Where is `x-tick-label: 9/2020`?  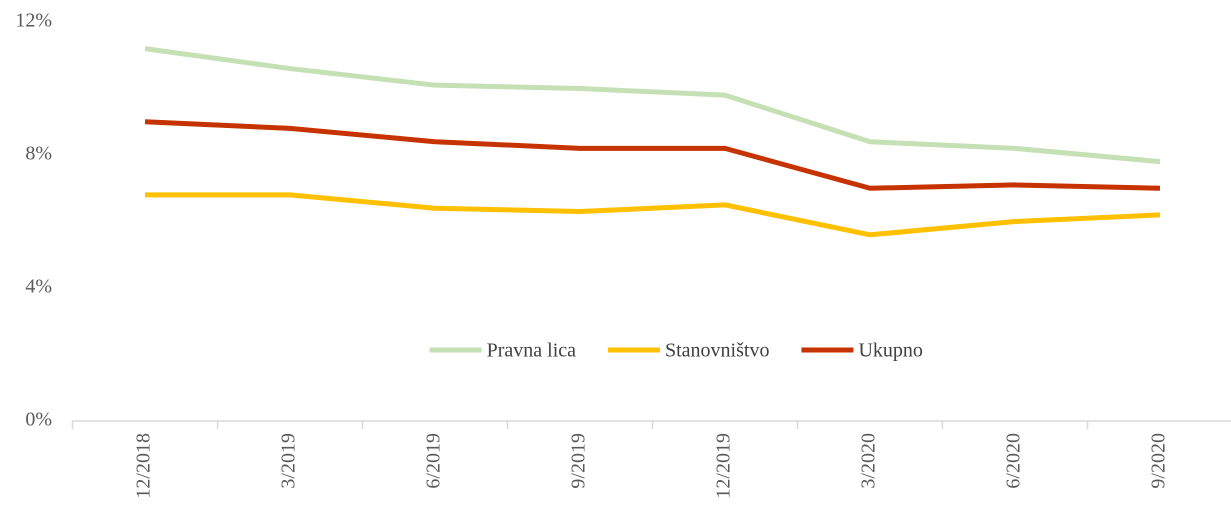 x-tick-label: 9/2020 is located at coordinates (1159, 461).